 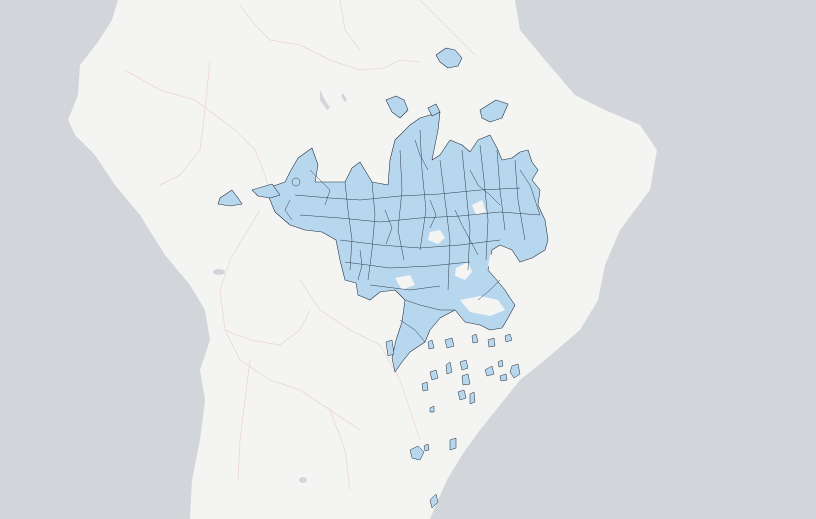 What do you see at coordinates (449, 58) in the screenshot?
I see `region-amapa` at bounding box center [449, 58].